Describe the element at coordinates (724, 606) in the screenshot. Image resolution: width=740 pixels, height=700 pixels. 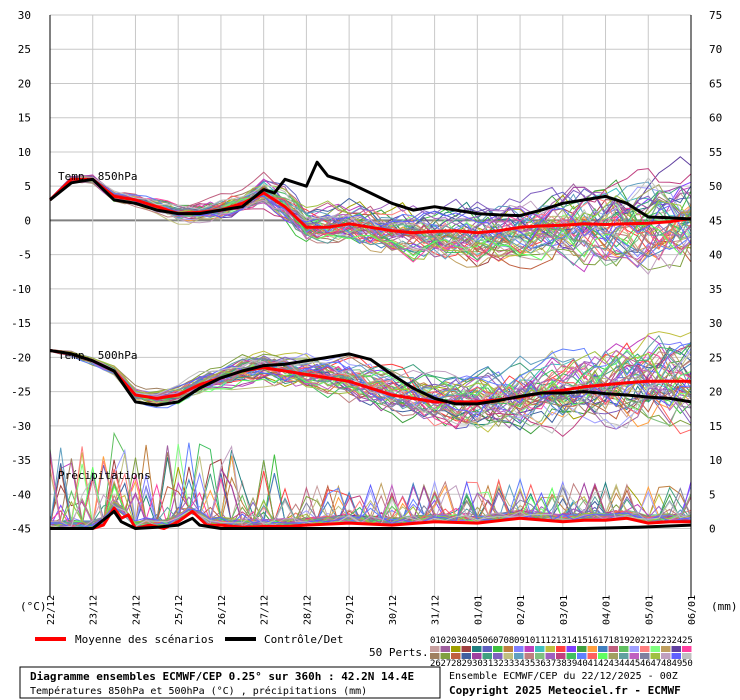
I see `right-unit-label: (mm)` at that location.